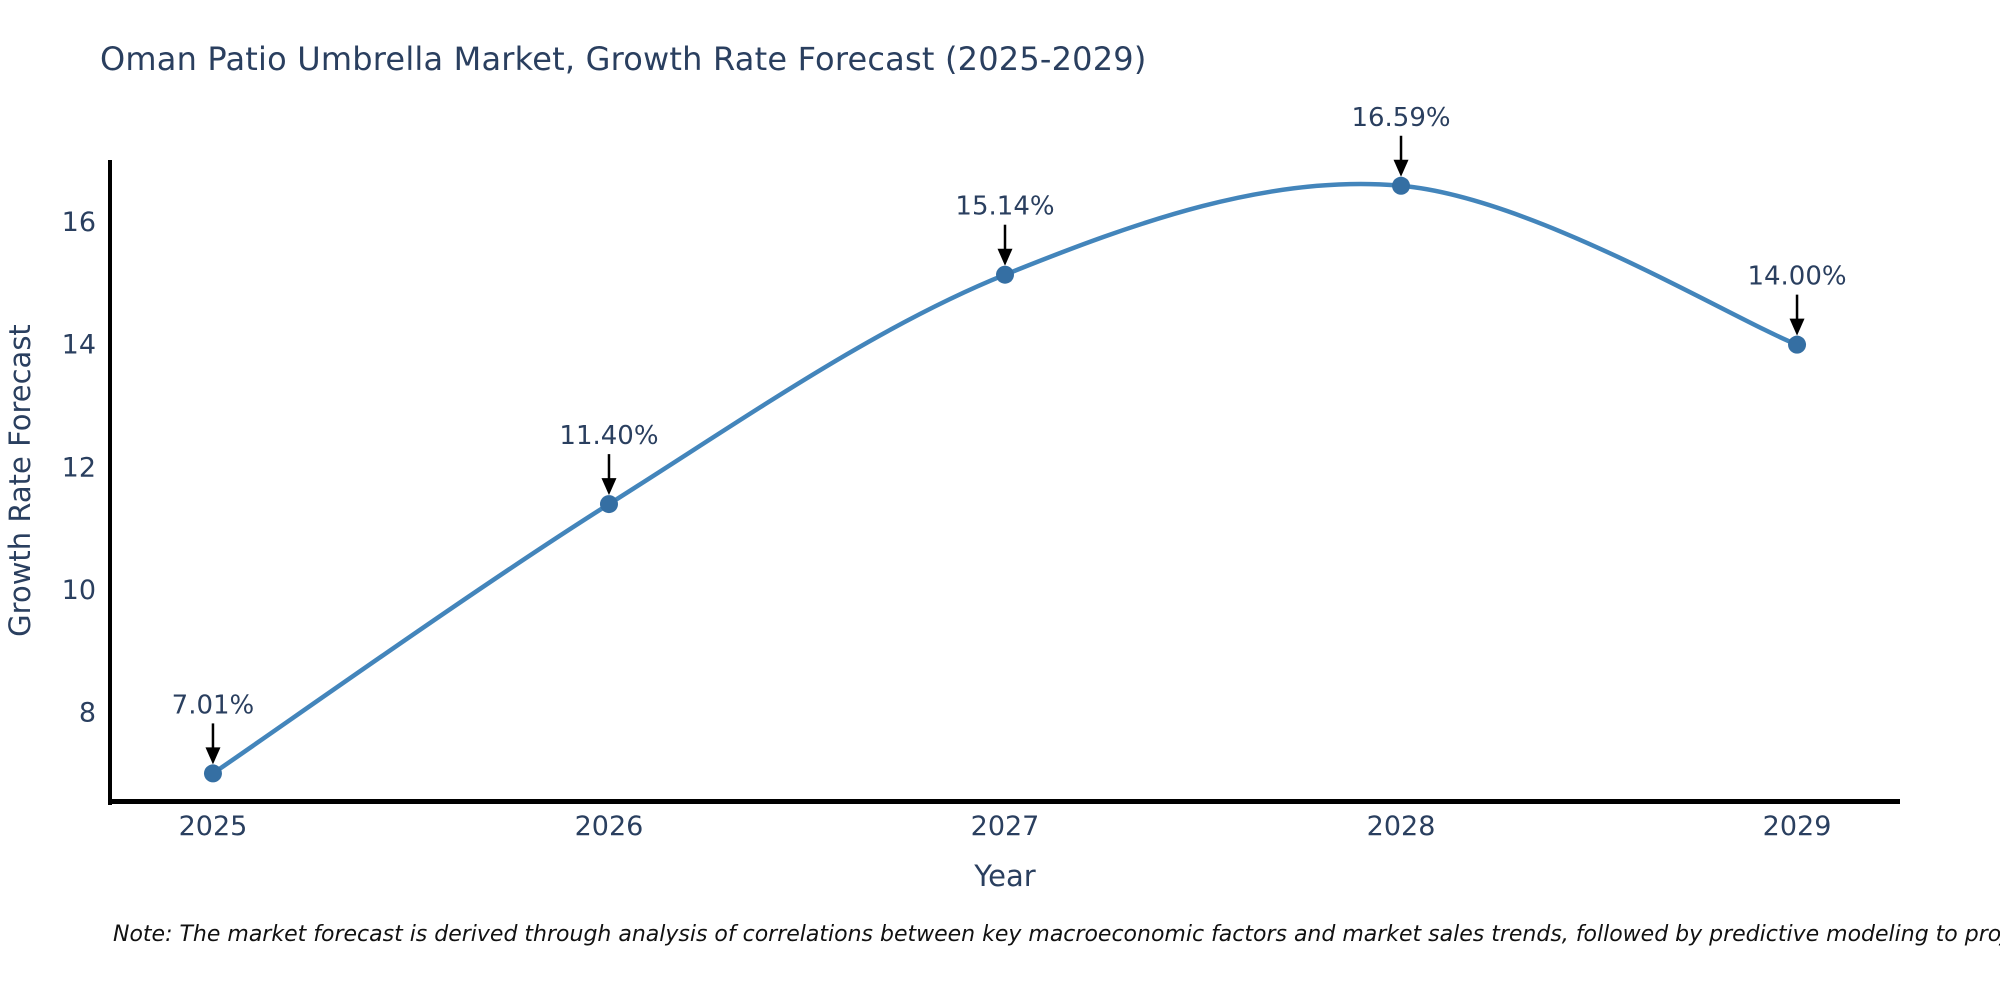 The width and height of the screenshot is (2000, 1000). Describe the element at coordinates (110, 482) in the screenshot. I see `y-axis-line` at that location.